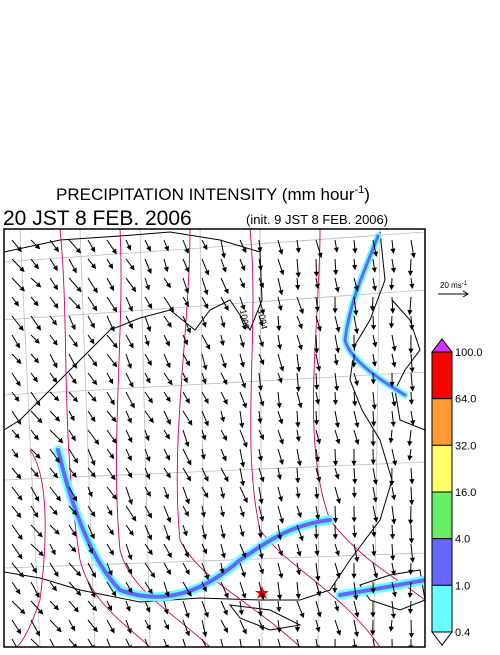 This screenshot has width=500, height=655. What do you see at coordinates (462, 540) in the screenshot?
I see `colorbar-label: 4.0` at bounding box center [462, 540].